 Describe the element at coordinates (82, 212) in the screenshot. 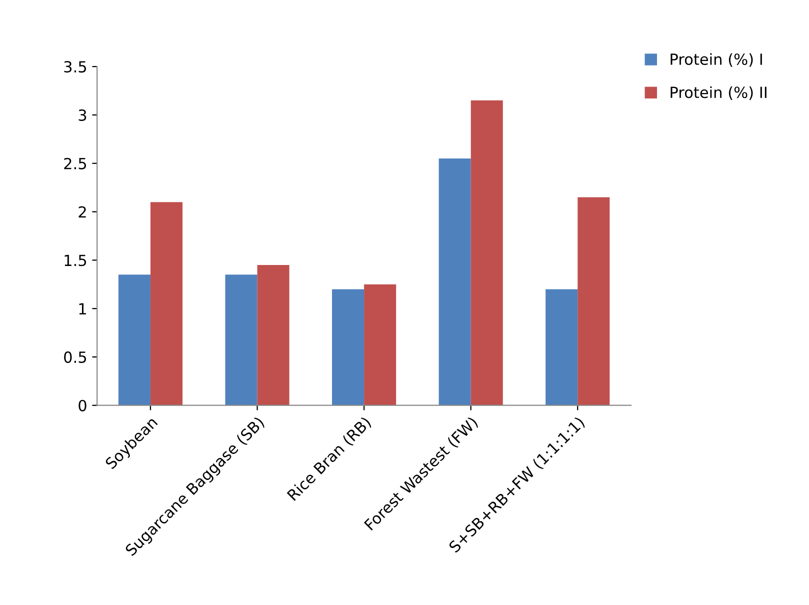

I see `y-tick-label: 2` at that location.